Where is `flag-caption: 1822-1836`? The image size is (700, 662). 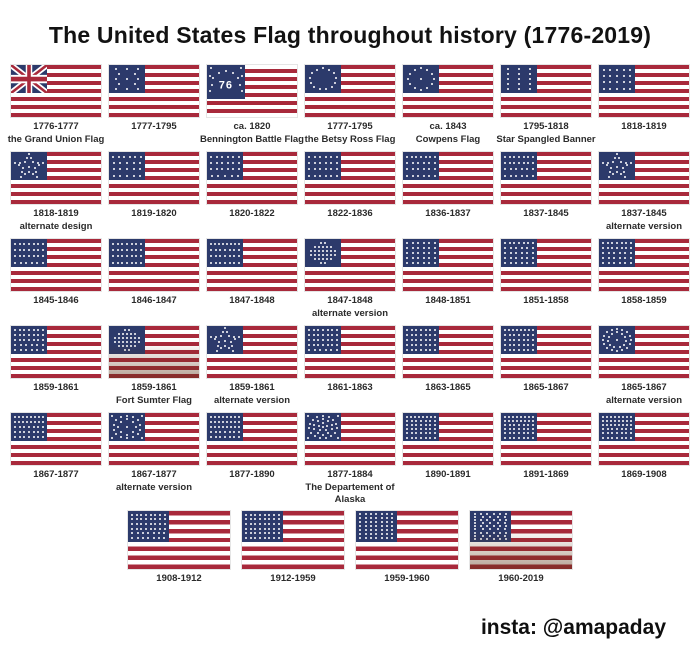 flag-caption: 1822-1836 is located at coordinates (350, 221).